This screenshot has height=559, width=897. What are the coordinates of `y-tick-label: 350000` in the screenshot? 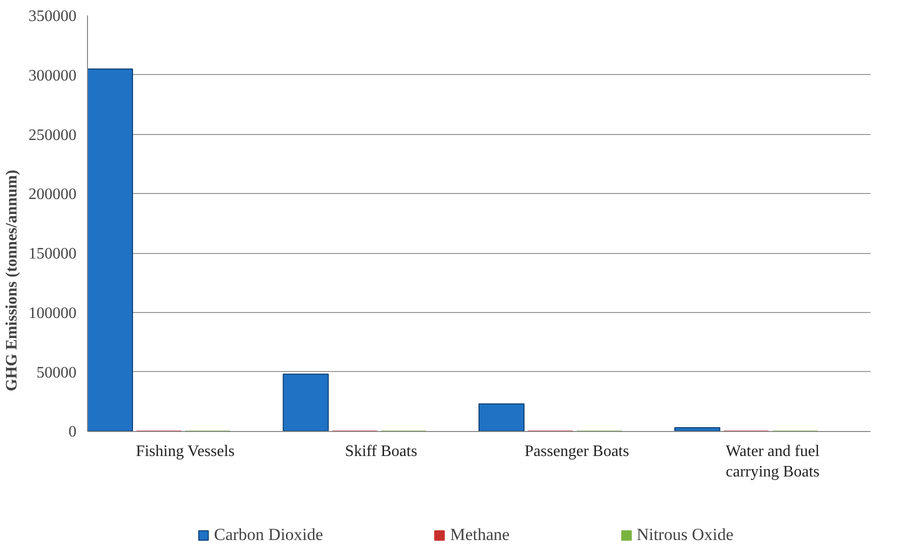 It's located at (52, 16).